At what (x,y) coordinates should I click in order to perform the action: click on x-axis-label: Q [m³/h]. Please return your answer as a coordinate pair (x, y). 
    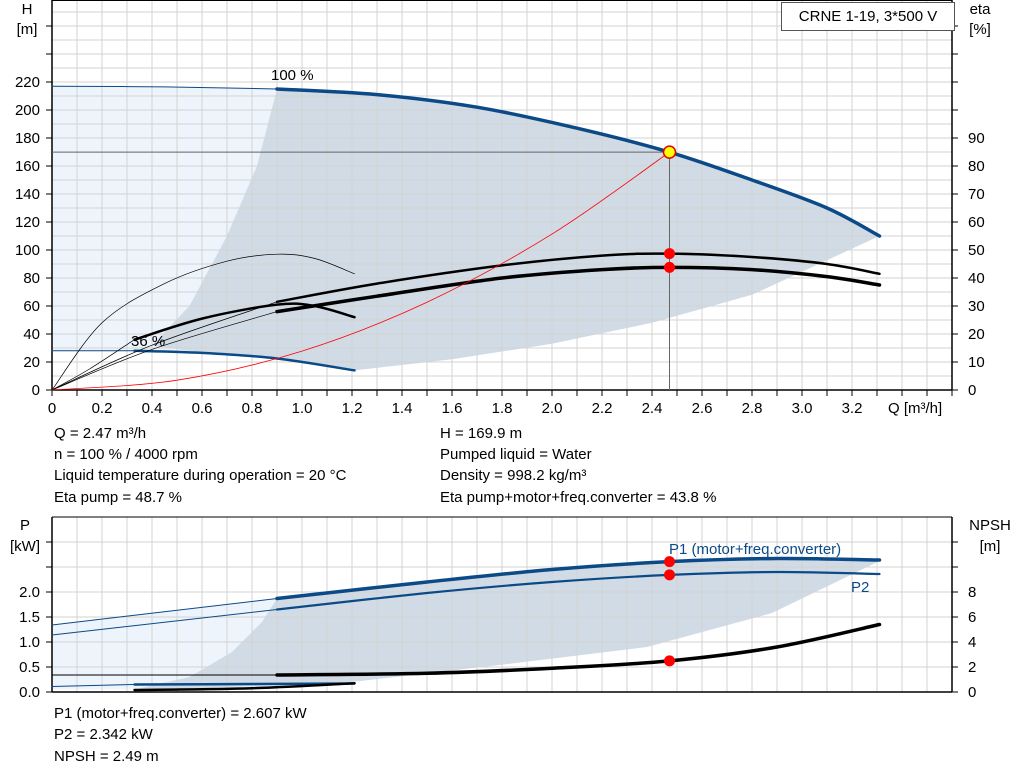
    Looking at the image, I should click on (915, 408).